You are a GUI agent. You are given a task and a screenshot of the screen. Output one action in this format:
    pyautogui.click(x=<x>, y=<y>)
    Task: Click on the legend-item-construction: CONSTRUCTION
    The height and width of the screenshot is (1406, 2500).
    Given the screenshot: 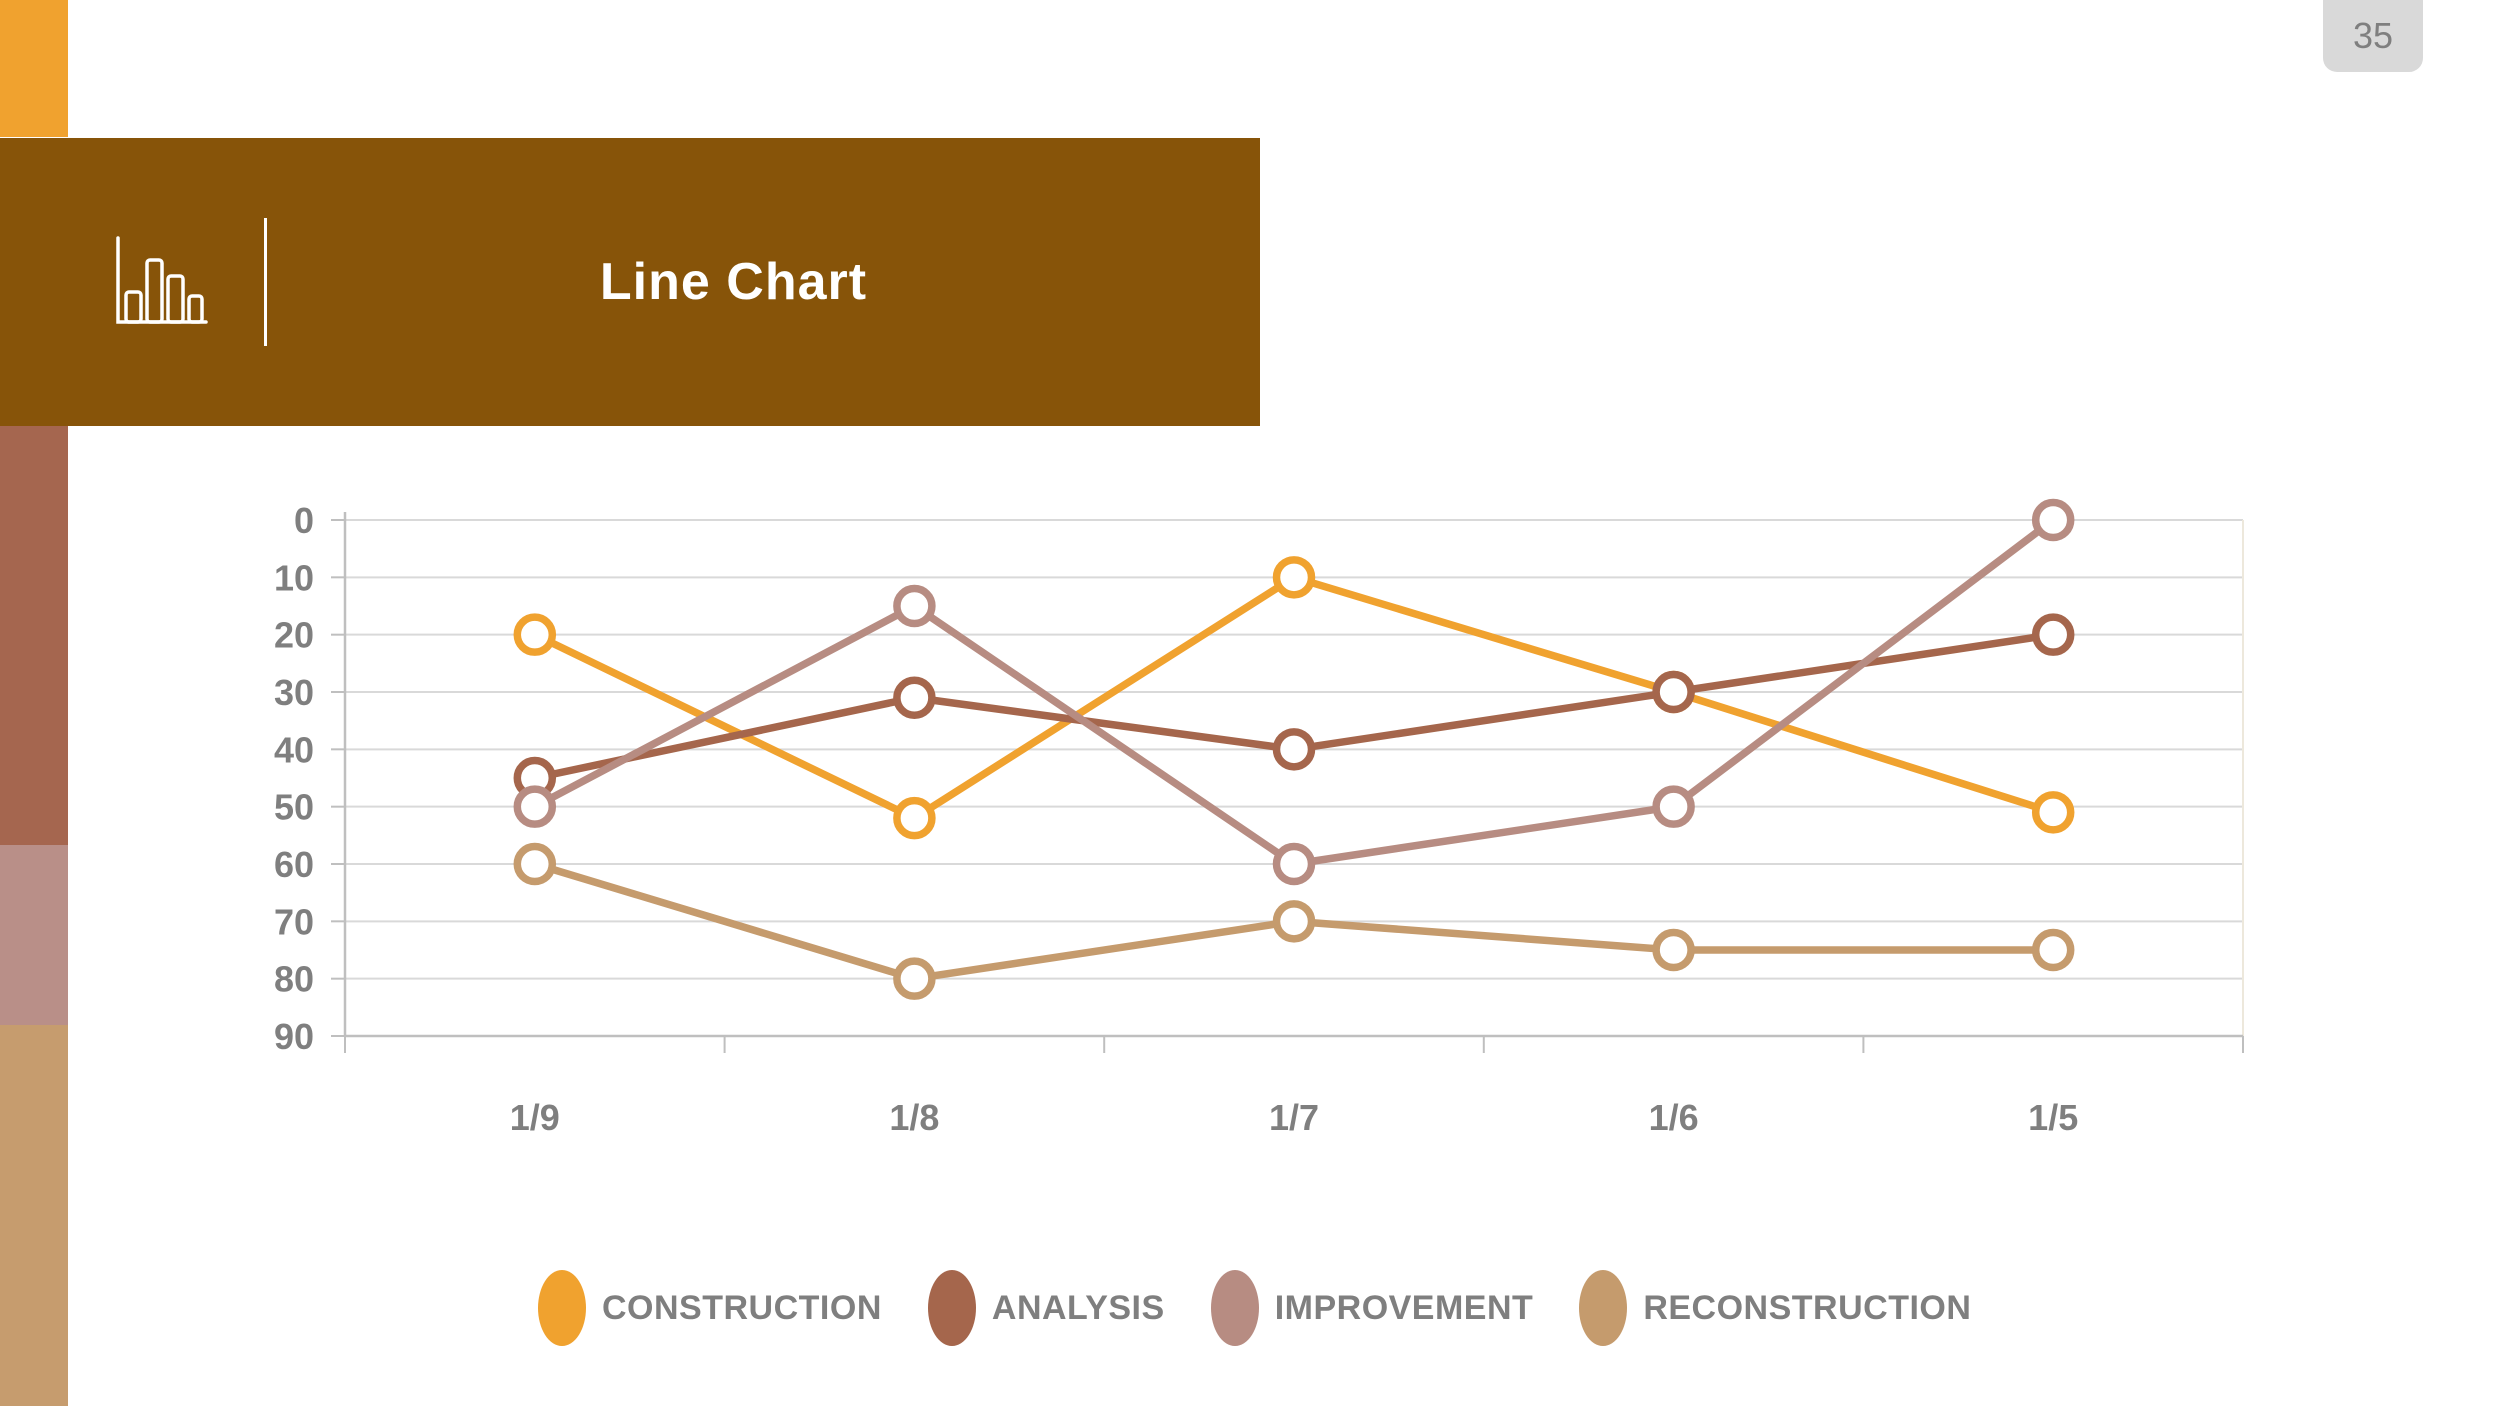 What is the action you would take?
    pyautogui.click(x=710, y=1308)
    